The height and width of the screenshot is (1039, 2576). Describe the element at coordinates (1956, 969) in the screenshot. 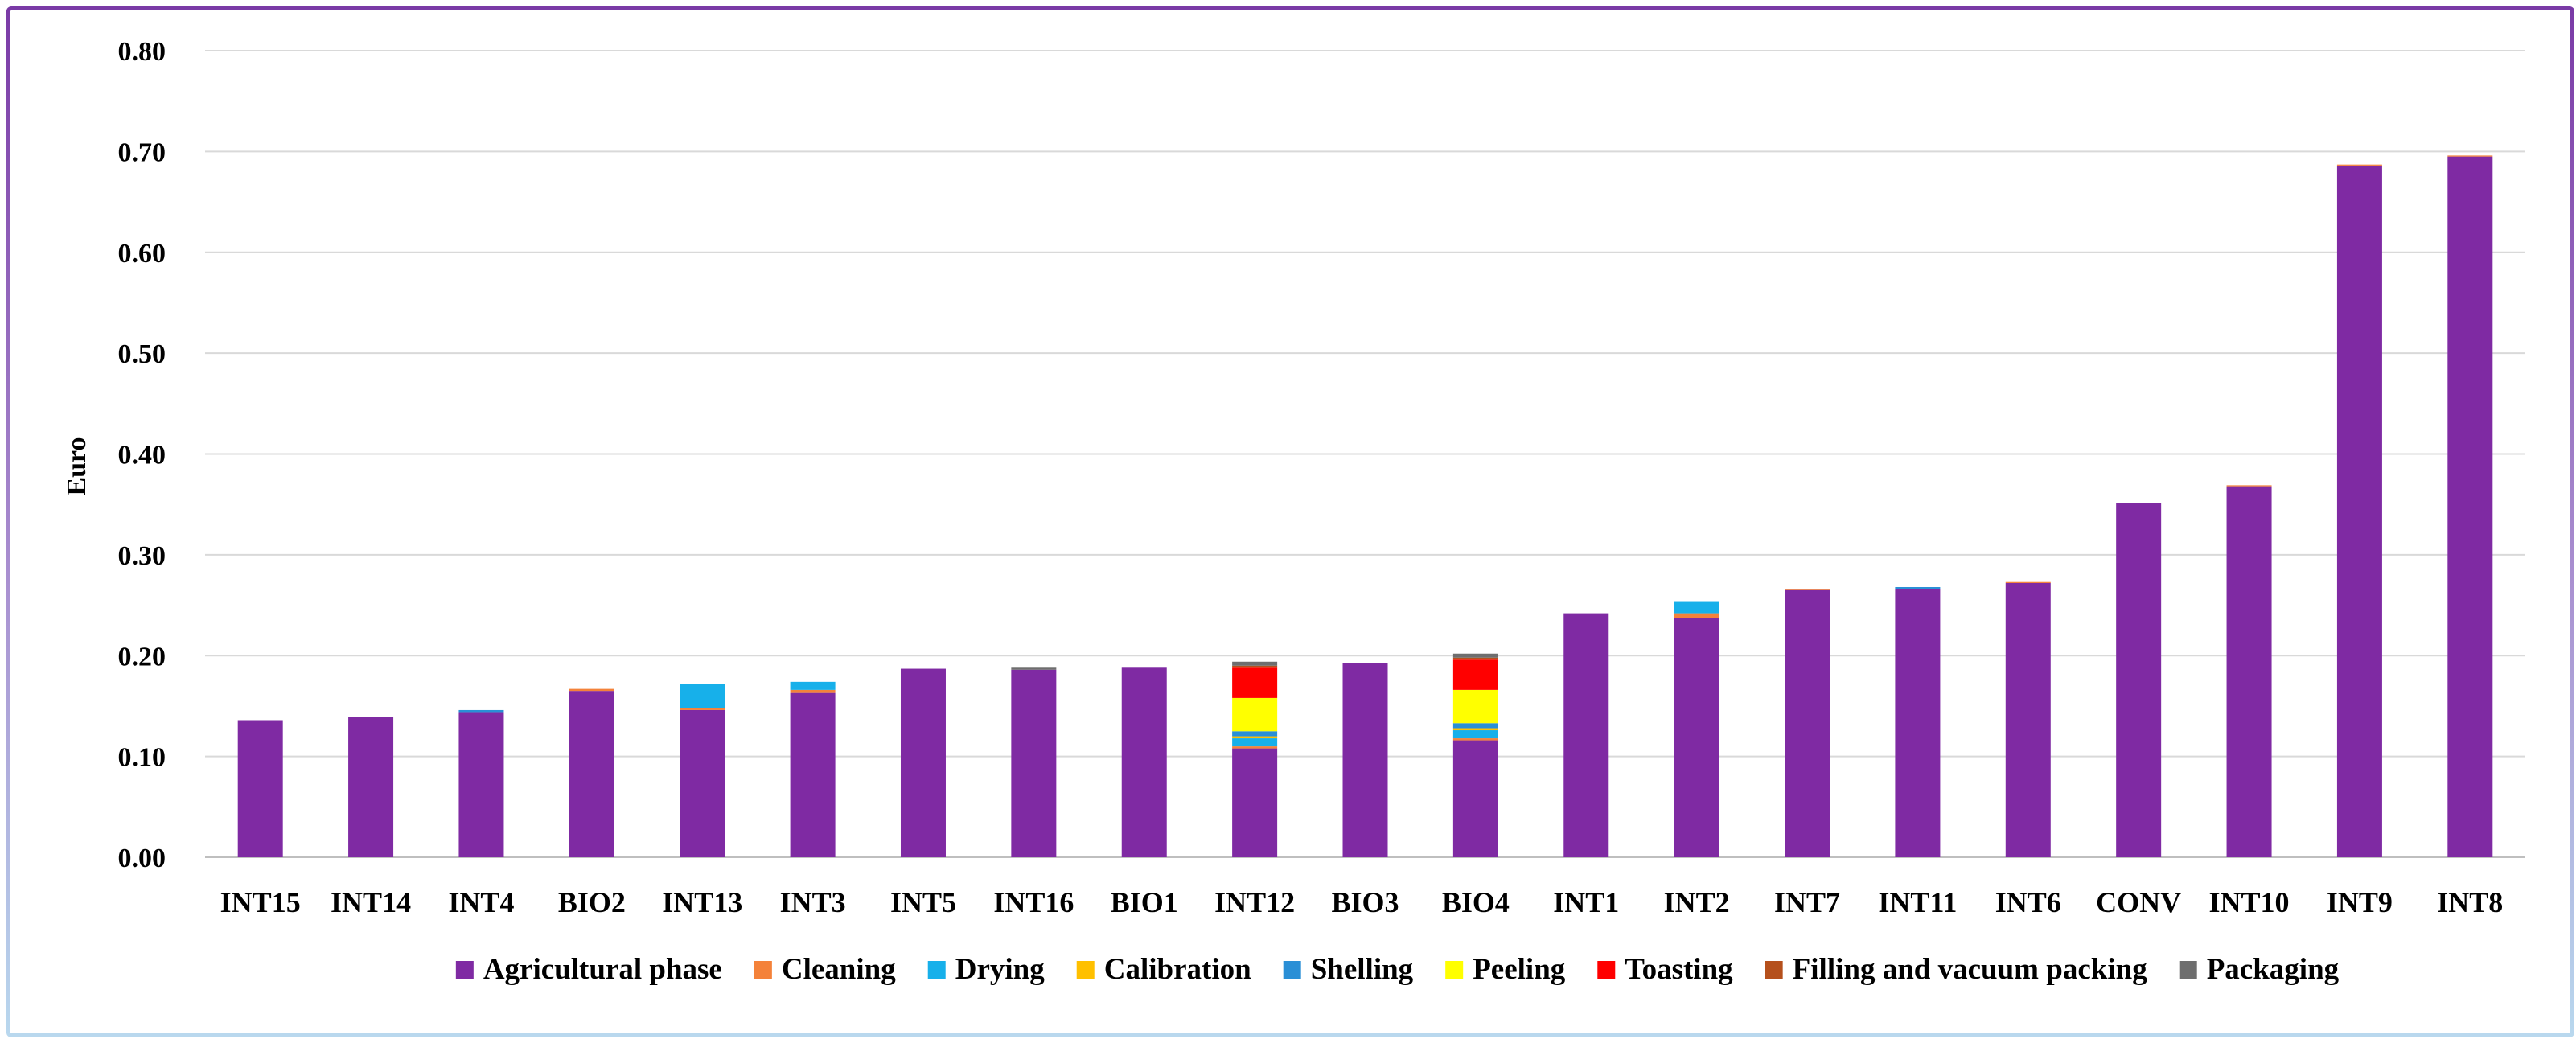

I see `legend-item: Filling and vacuum packing` at that location.